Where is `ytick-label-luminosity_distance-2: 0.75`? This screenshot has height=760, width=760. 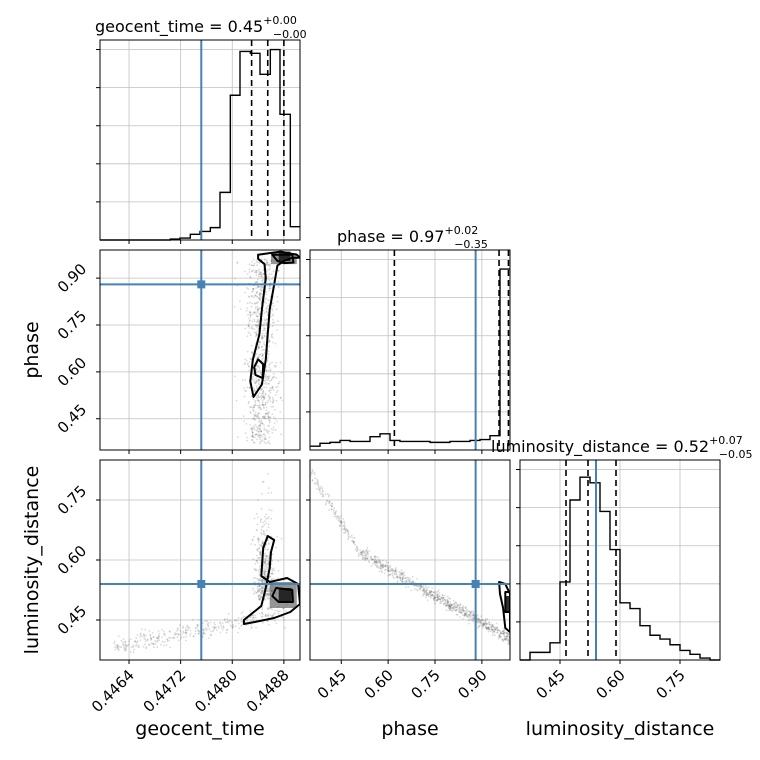 ytick-label-luminosity_distance-2: 0.75 is located at coordinates (72, 500).